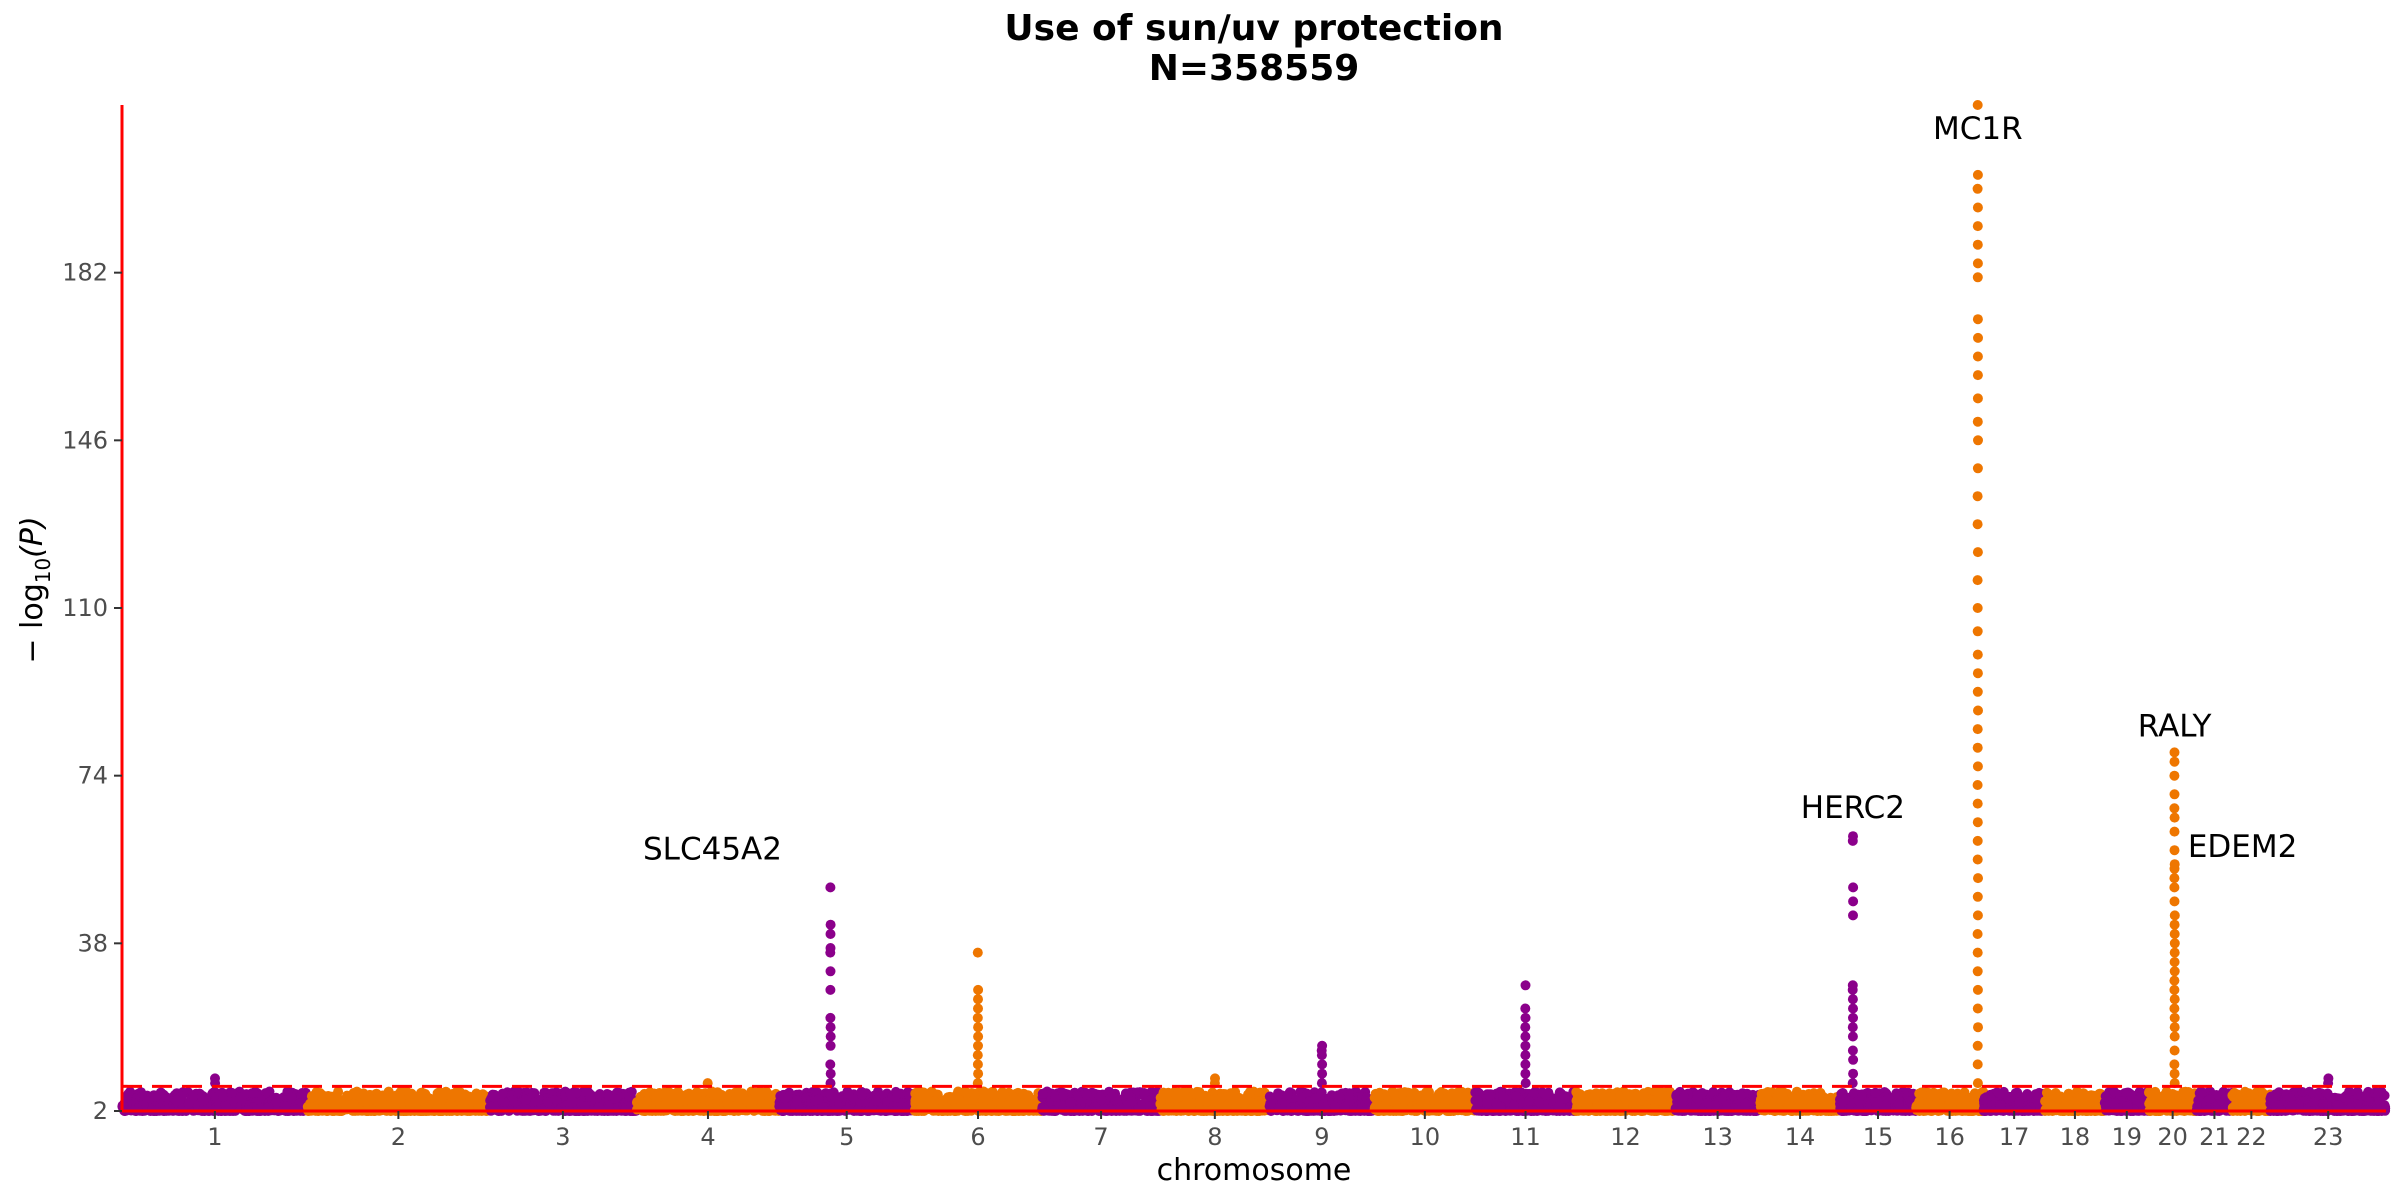 Image resolution: width=2400 pixels, height=1200 pixels. I want to click on chart-subtitle: N=358559, so click(1254, 68).